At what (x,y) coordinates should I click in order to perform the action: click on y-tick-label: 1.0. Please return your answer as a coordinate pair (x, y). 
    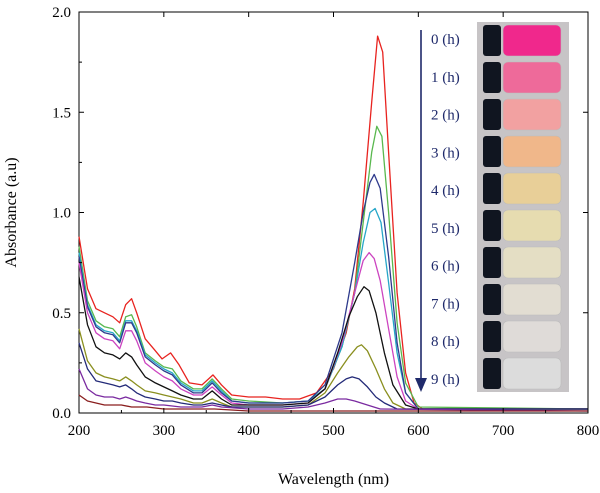
    Looking at the image, I should click on (61, 214).